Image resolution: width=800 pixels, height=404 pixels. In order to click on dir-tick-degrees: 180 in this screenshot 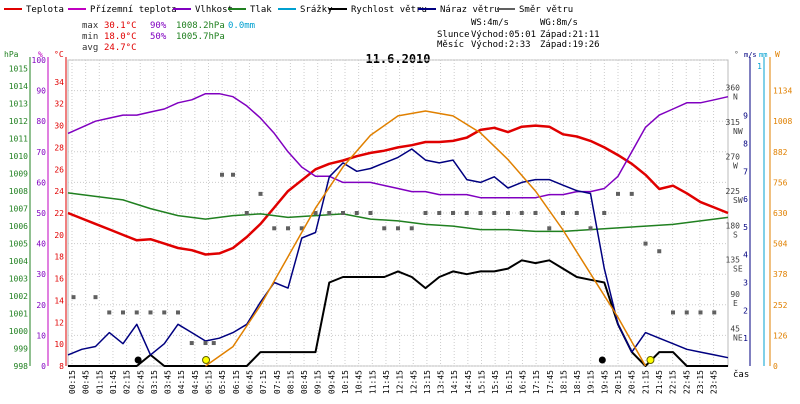, I will do `click(733, 225)`.